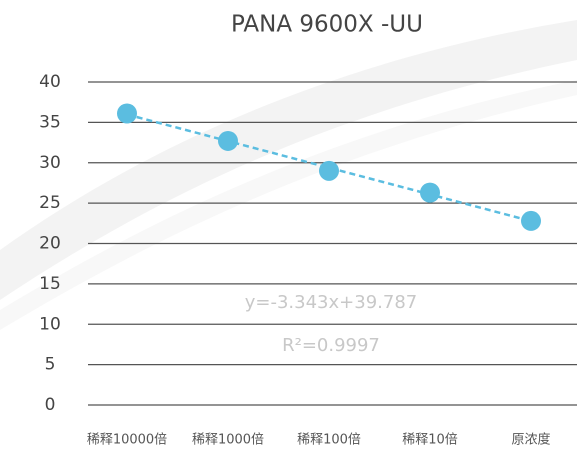  I want to click on y-tick-label: 40, so click(50, 82).